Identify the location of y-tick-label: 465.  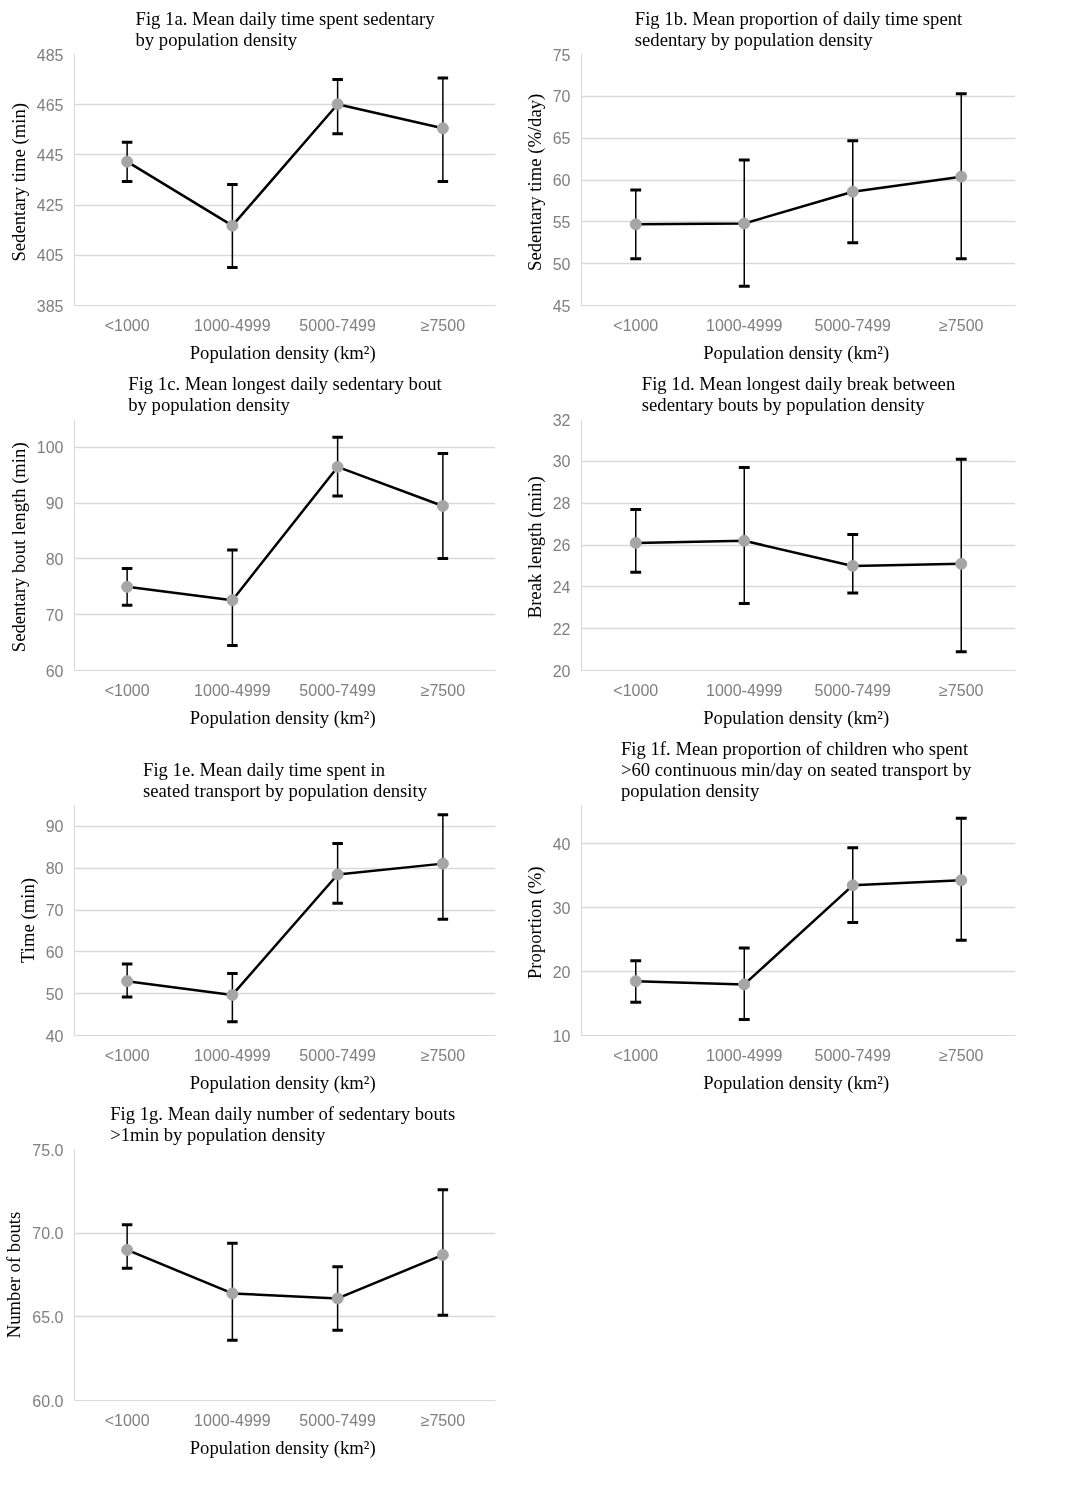
(50, 105).